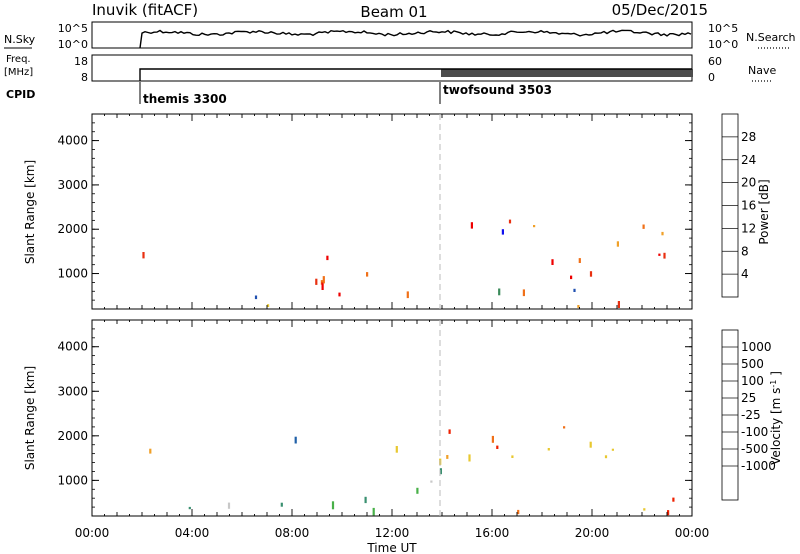  I want to click on station-title: Inuvik (fitACF), so click(145, 10).